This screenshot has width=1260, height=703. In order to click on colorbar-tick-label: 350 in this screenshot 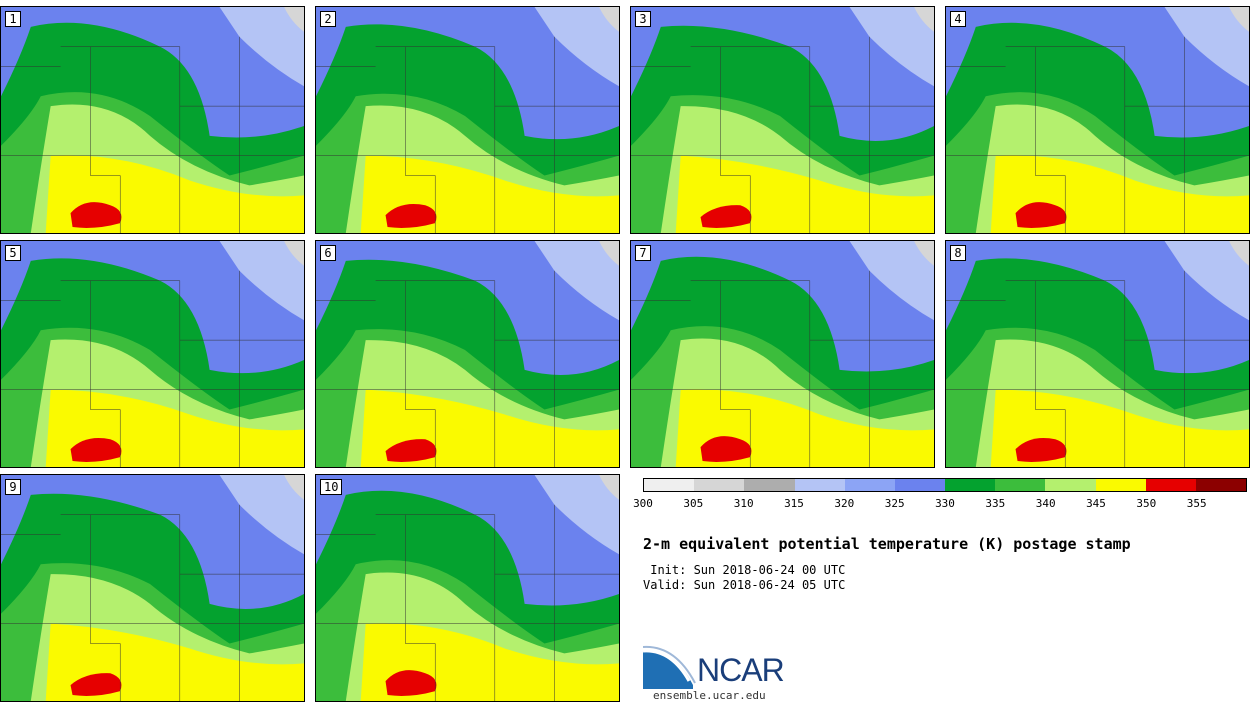, I will do `click(1146, 503)`.